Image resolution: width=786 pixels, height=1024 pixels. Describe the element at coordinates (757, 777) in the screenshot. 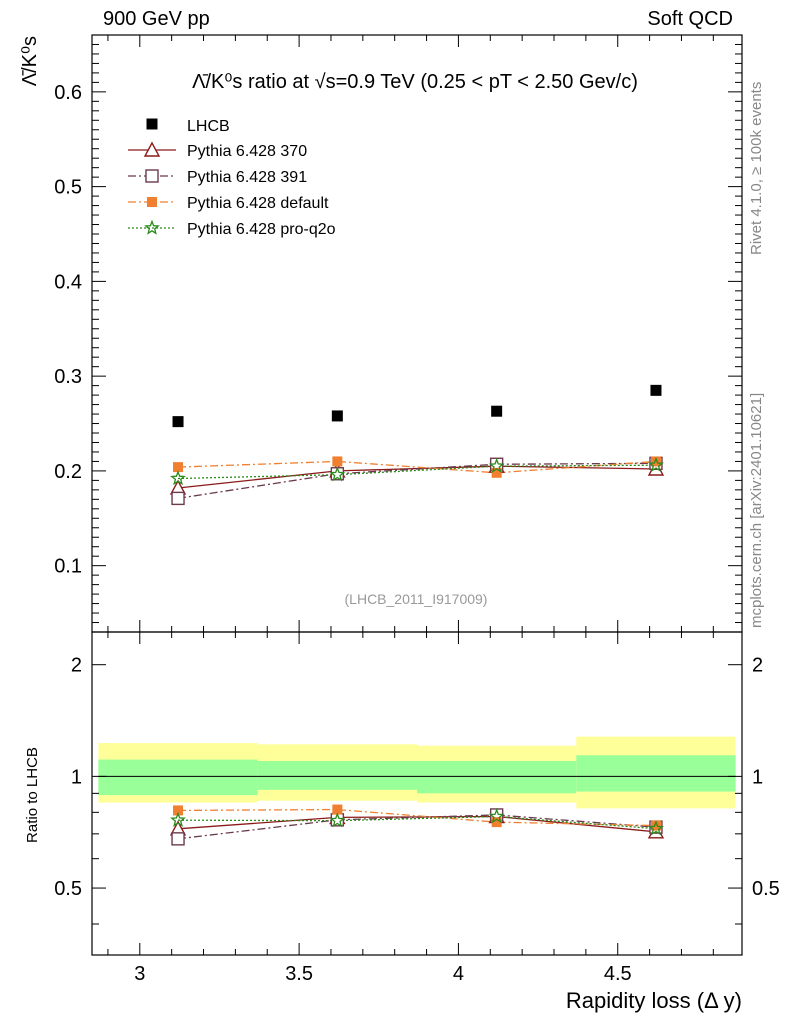

I see `ratio-tick-label-right: 1` at that location.